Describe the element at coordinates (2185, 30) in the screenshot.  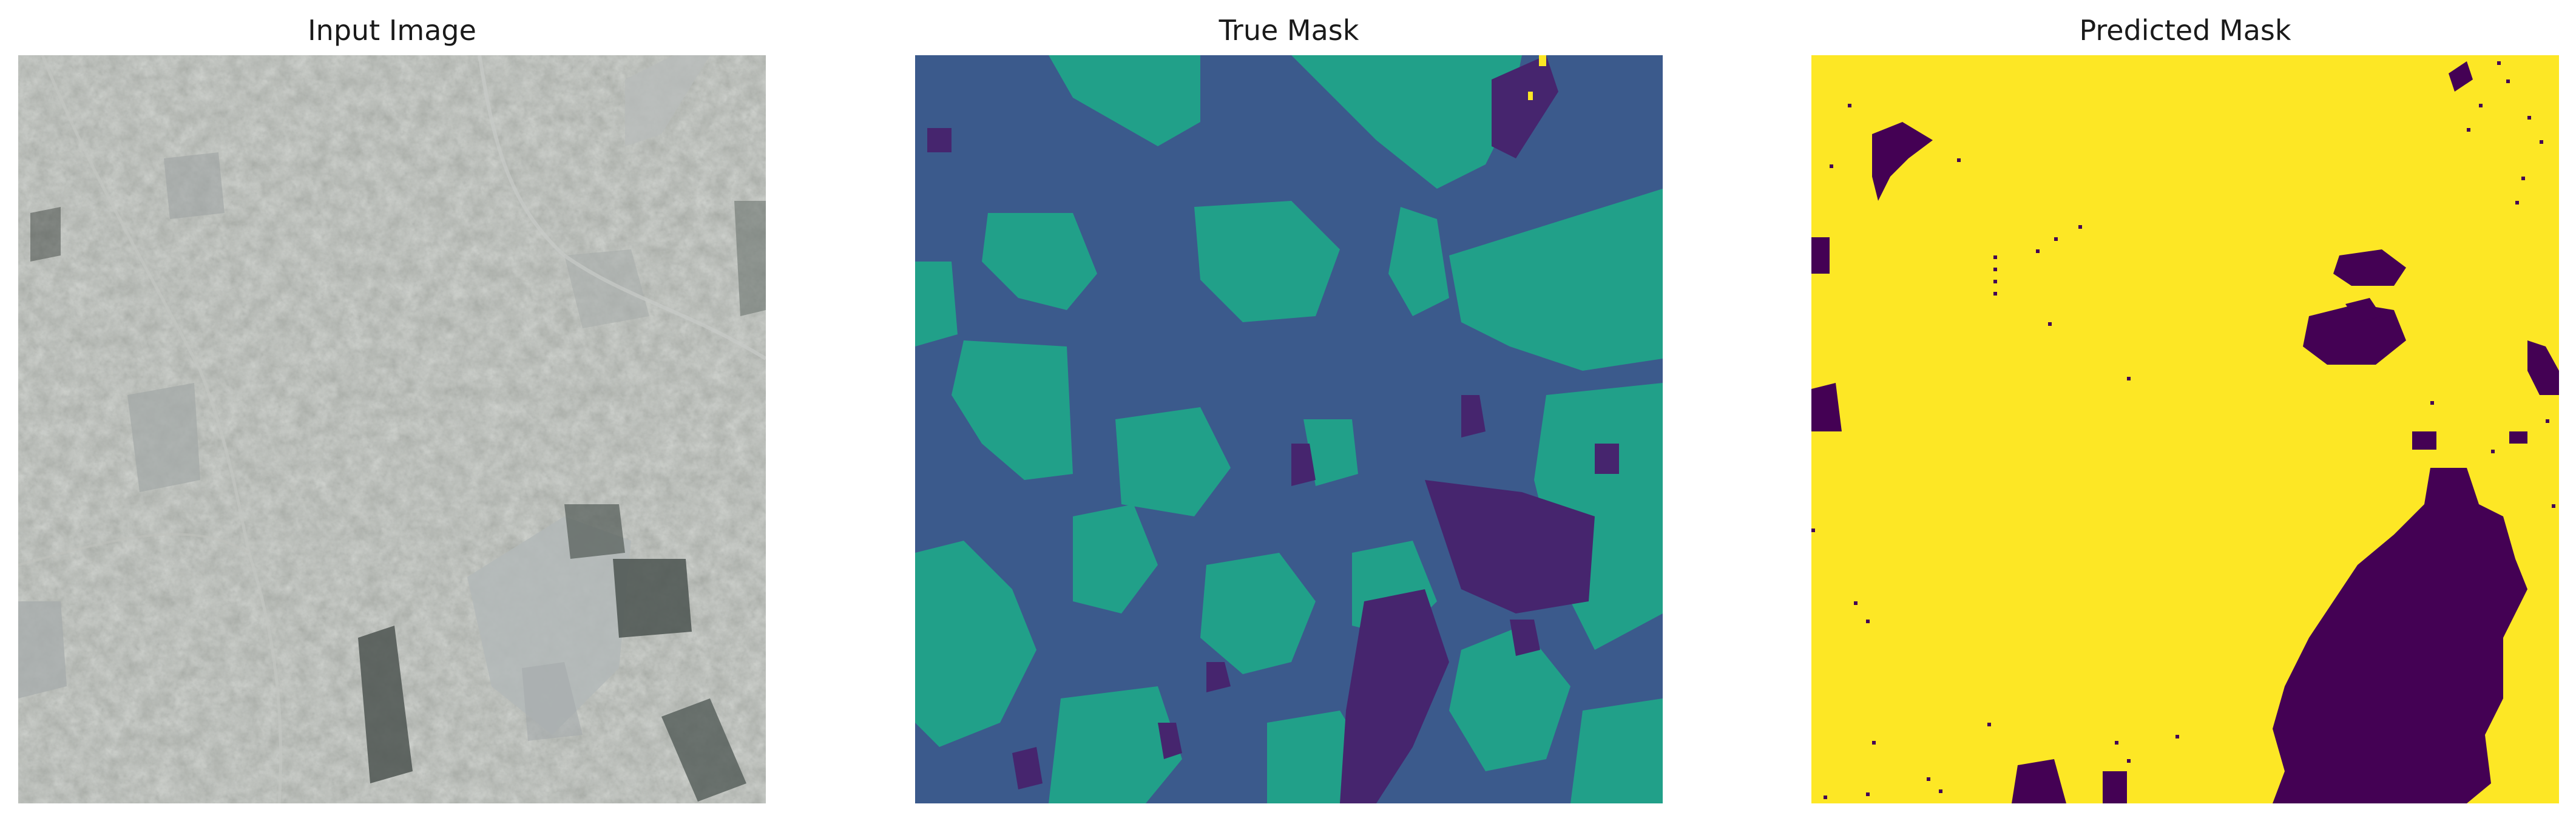
I see `predicted-mask-title: Predicted Mask` at that location.